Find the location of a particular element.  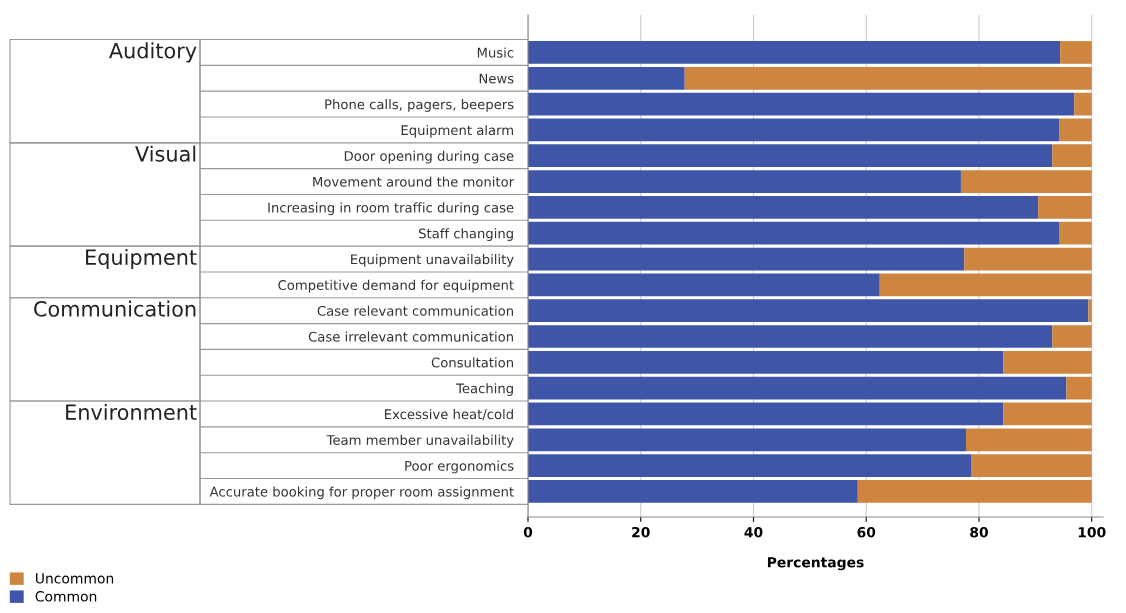

text: Auditory is located at coordinates (153, 52).